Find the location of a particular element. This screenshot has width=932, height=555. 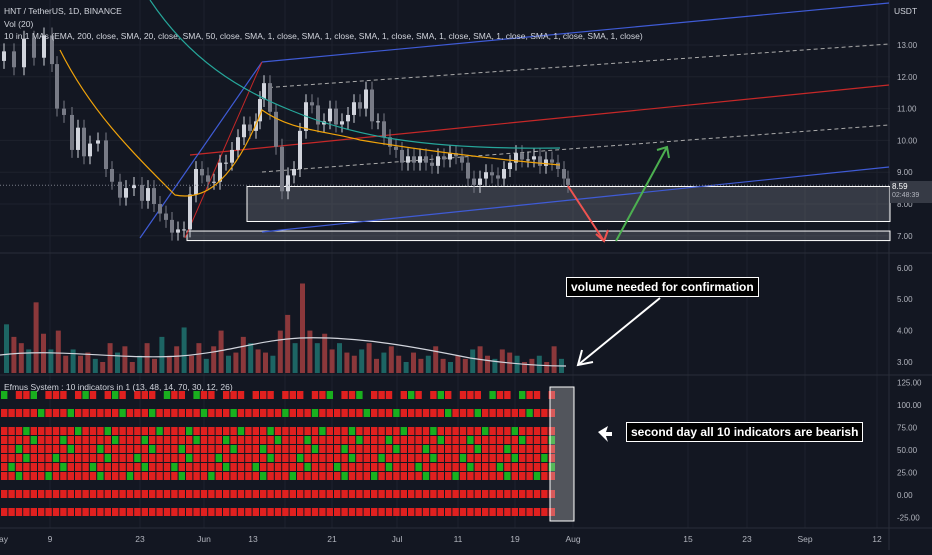

volume-annotation: volume needed for confirmation is located at coordinates (662, 287).